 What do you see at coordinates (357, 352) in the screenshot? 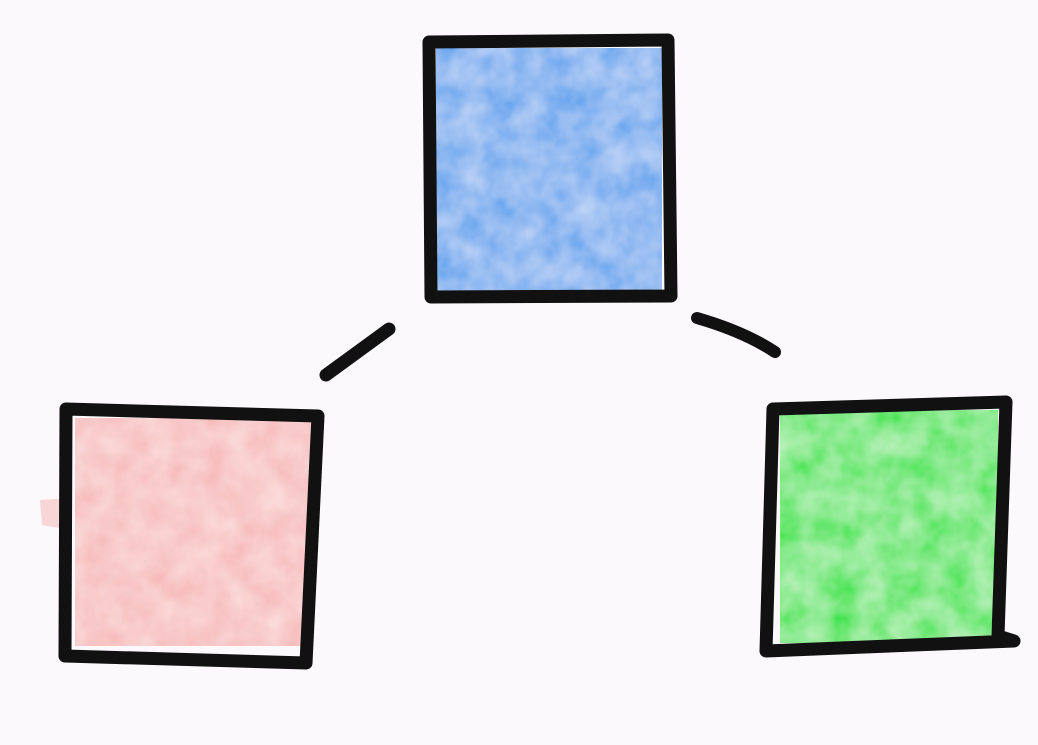
I see `connector-top-left` at bounding box center [357, 352].